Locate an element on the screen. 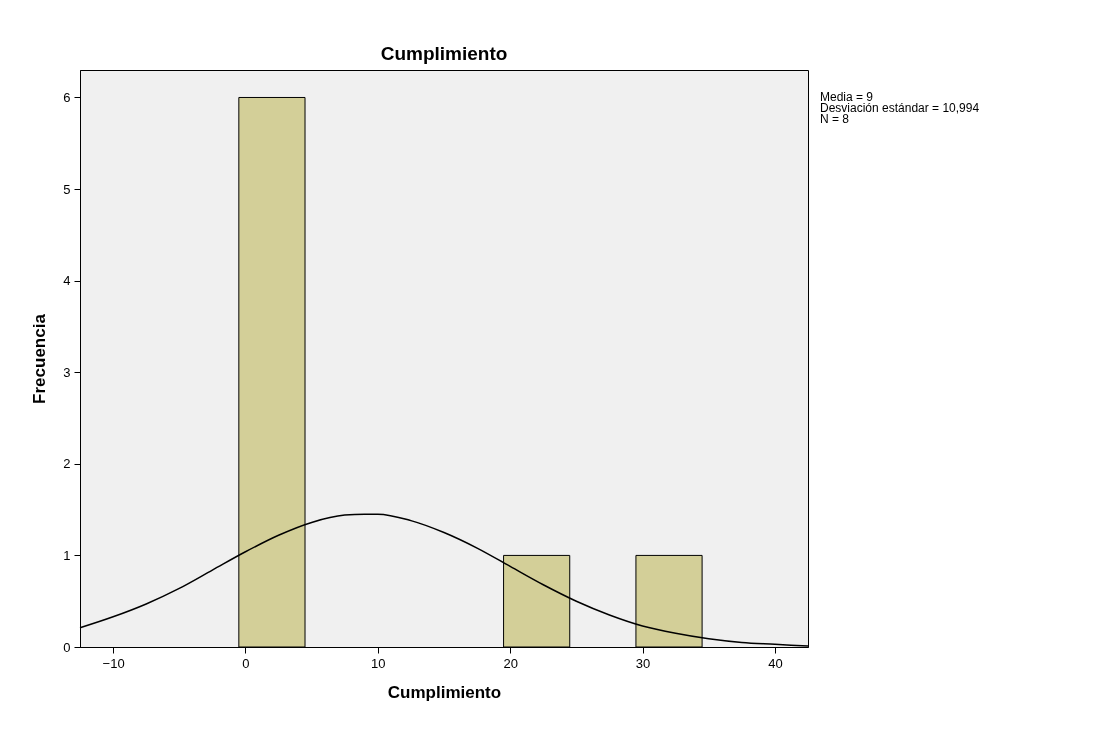 The height and width of the screenshot is (730, 1099). y-axis-title: Frecuencia is located at coordinates (40, 358).